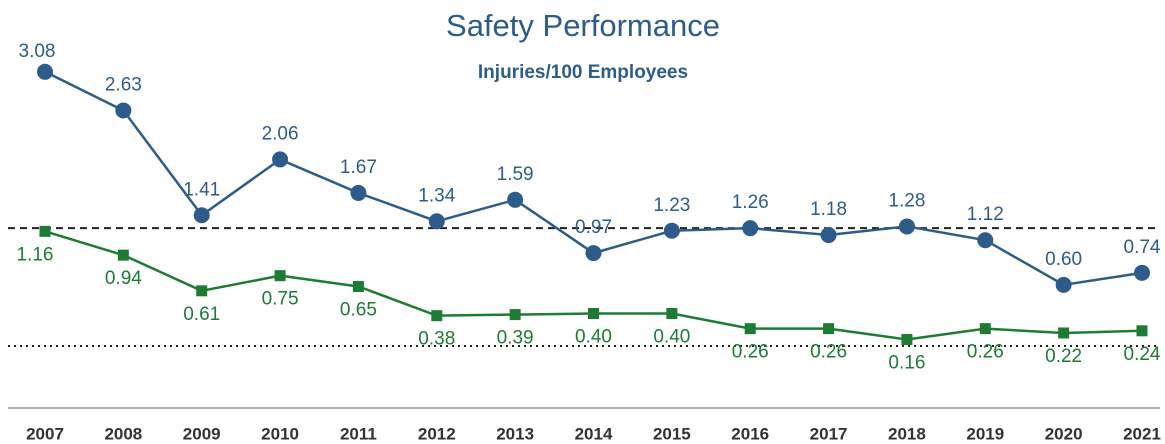 The height and width of the screenshot is (444, 1165). I want to click on x-tick-label: 2008, so click(123, 433).